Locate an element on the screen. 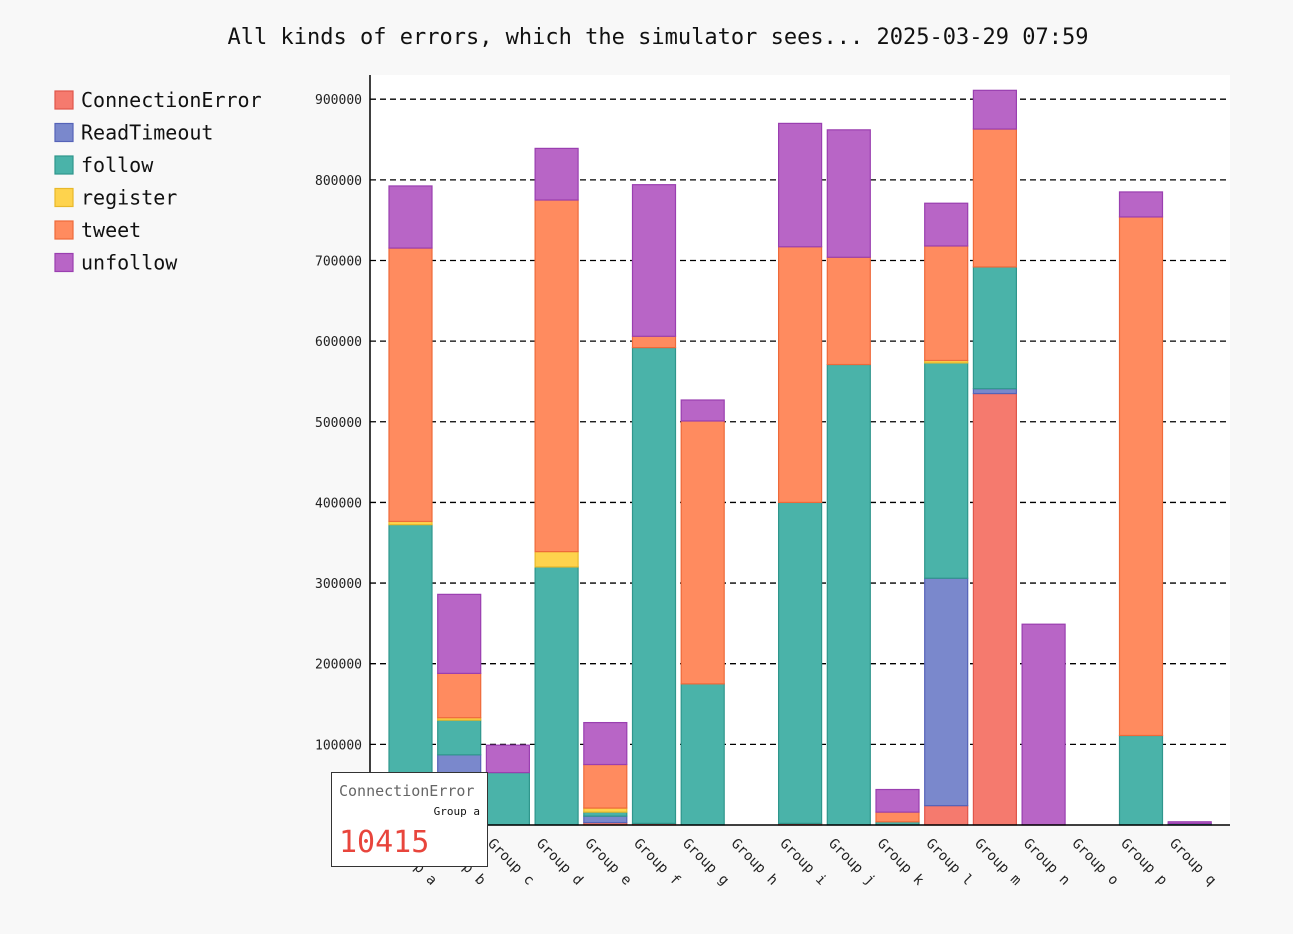  x-tick-label: Group l is located at coordinates (949, 862).